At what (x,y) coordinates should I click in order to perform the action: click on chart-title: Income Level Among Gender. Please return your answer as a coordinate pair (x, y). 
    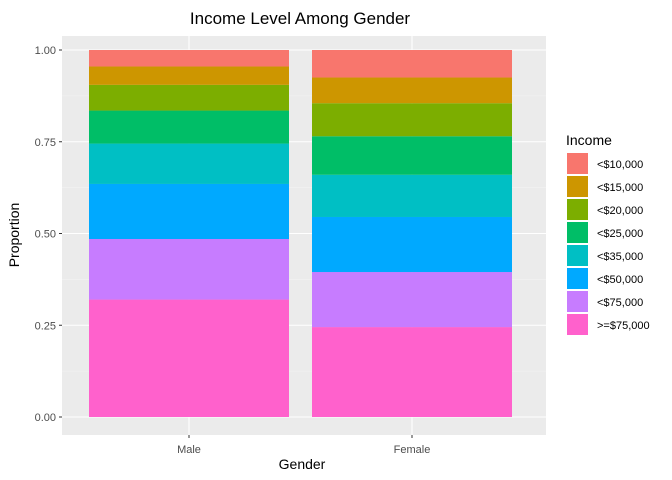
    Looking at the image, I should click on (300, 18).